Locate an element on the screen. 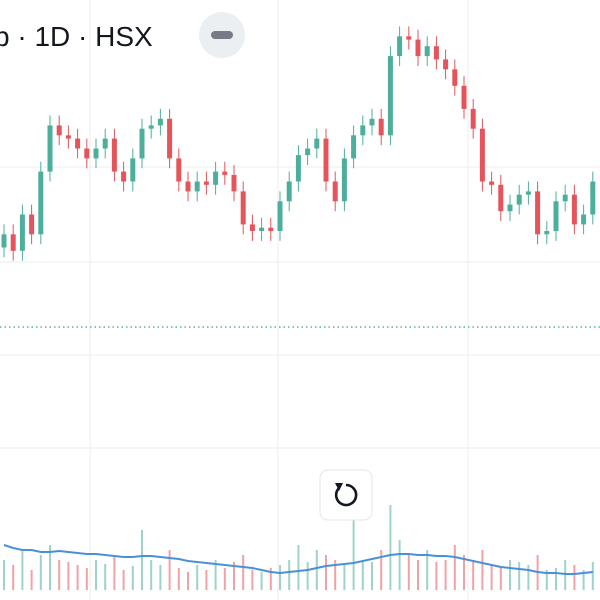  reset-button is located at coordinates (346, 495).